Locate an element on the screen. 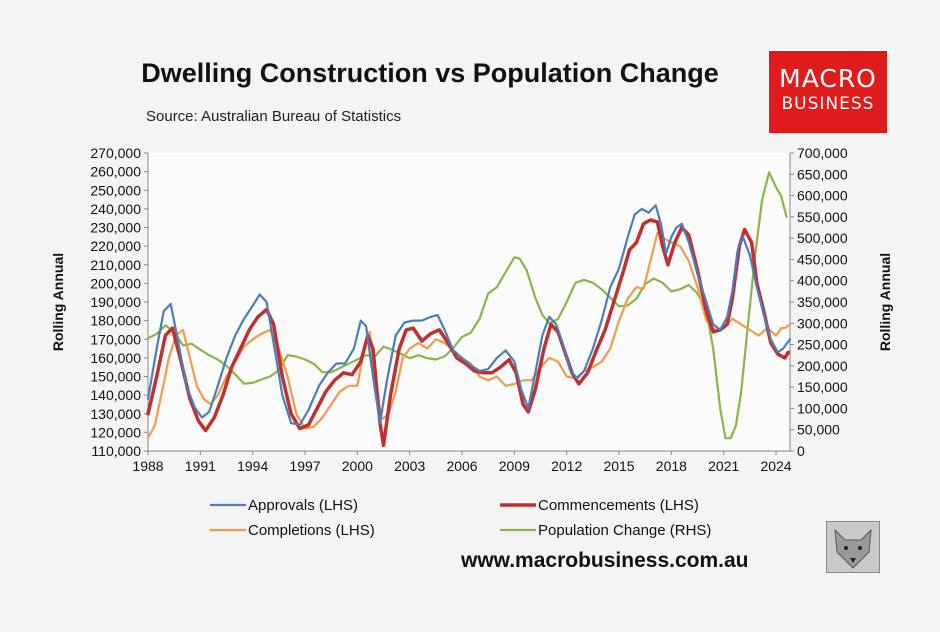 This screenshot has width=940, height=632. y-tick-label-left: 160,000 is located at coordinates (115, 358).